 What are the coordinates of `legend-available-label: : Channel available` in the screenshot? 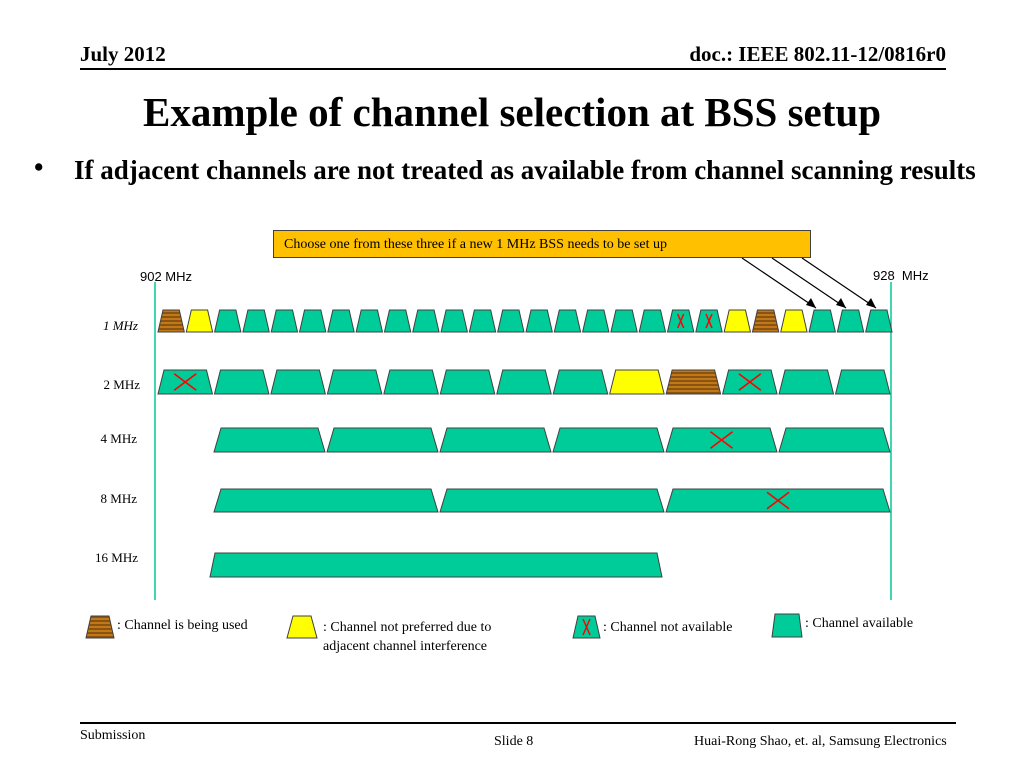 It's located at (859, 623).